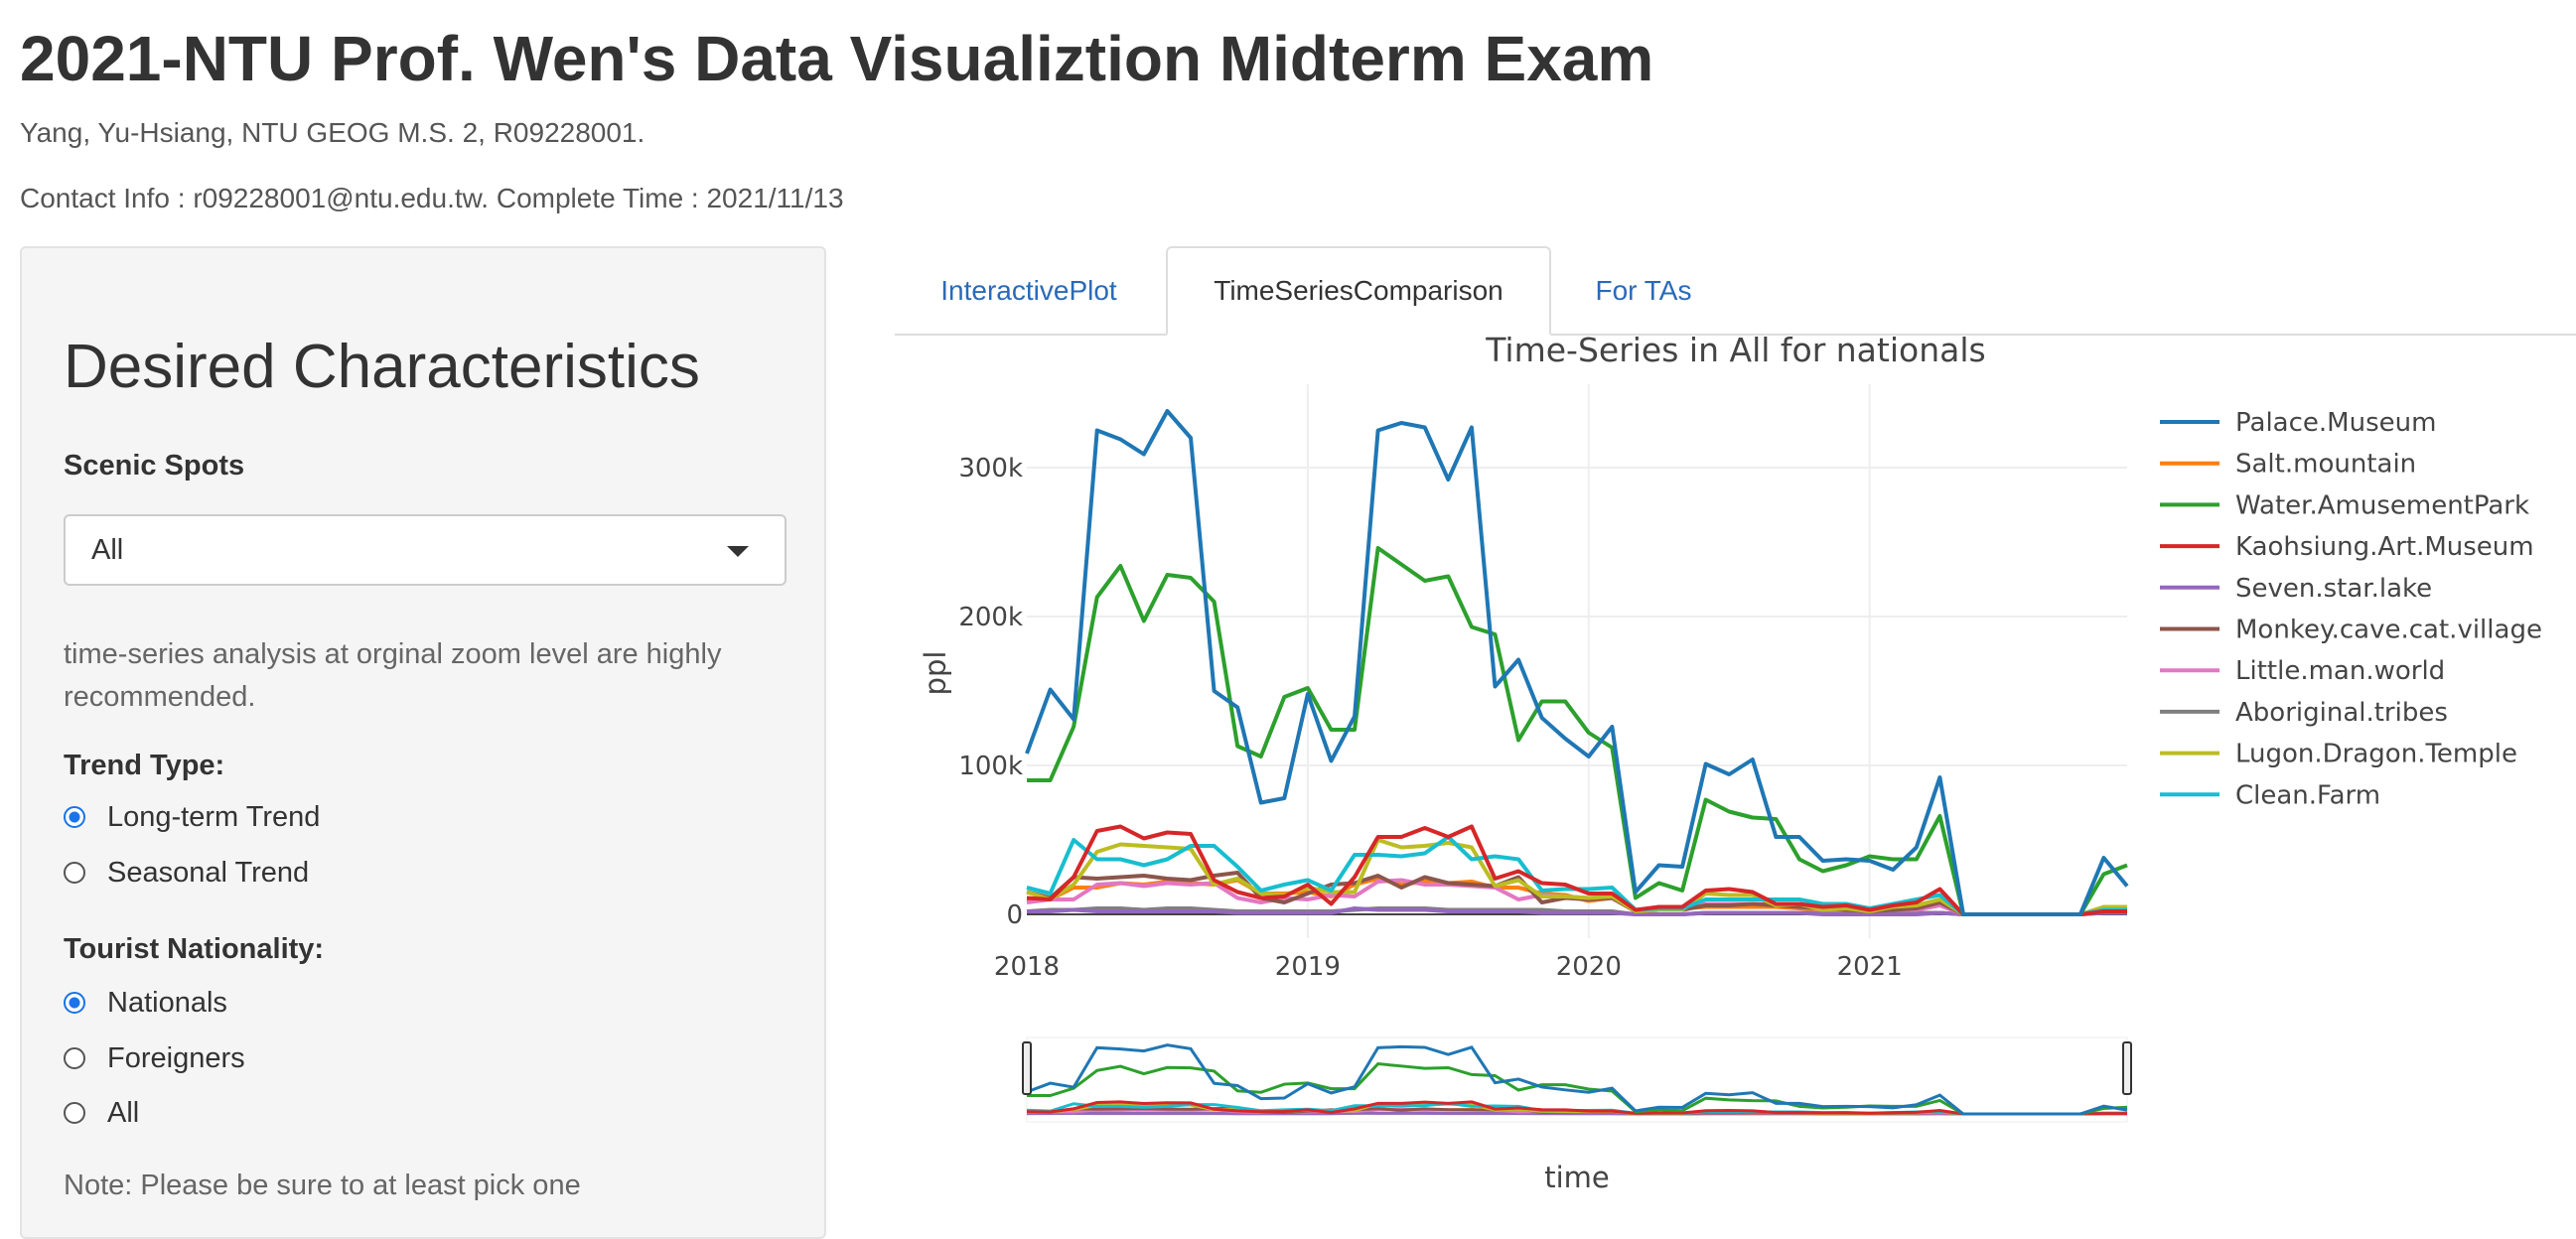 The height and width of the screenshot is (1239, 2576). I want to click on y-tick-label: 200k, so click(990, 618).